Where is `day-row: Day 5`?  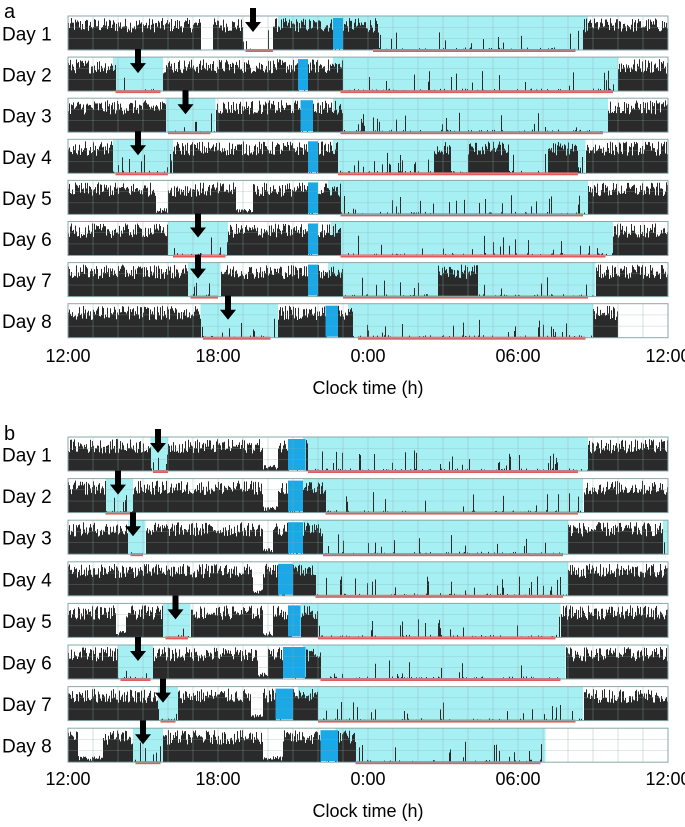
day-row: Day 5 is located at coordinates (335, 198).